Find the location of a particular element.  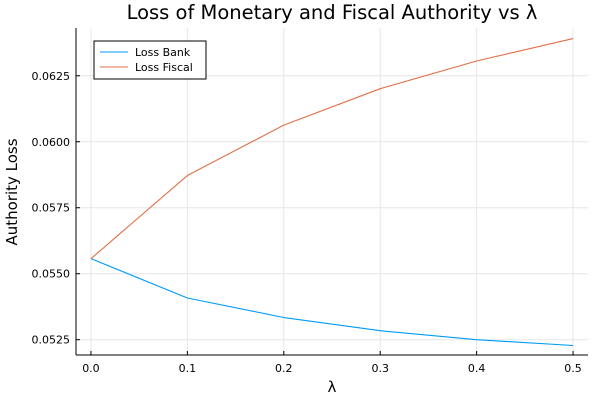

x-tick-label: 0.5 is located at coordinates (573, 368).